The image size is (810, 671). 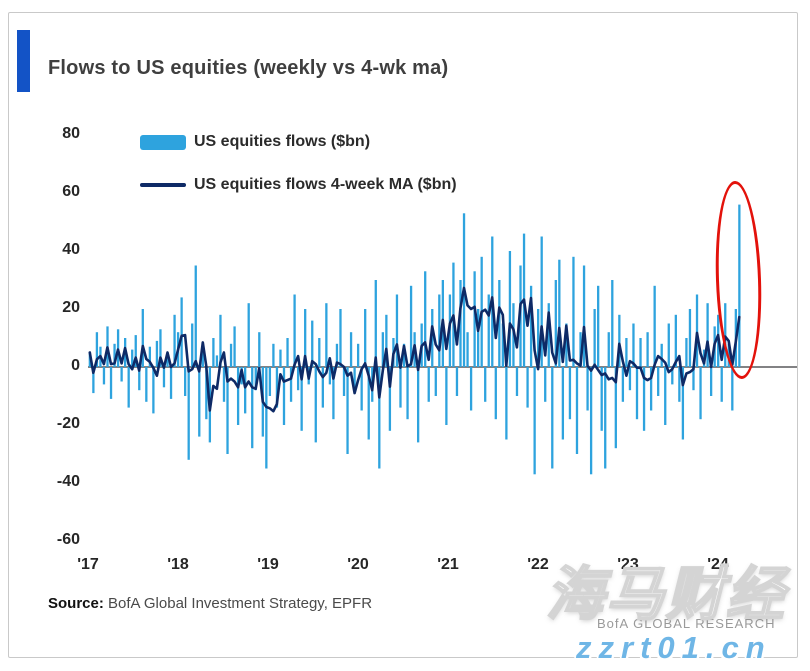 I want to click on bofa-global-research-watermark: BofA GLOBAL RESEARCH, so click(x=686, y=623).